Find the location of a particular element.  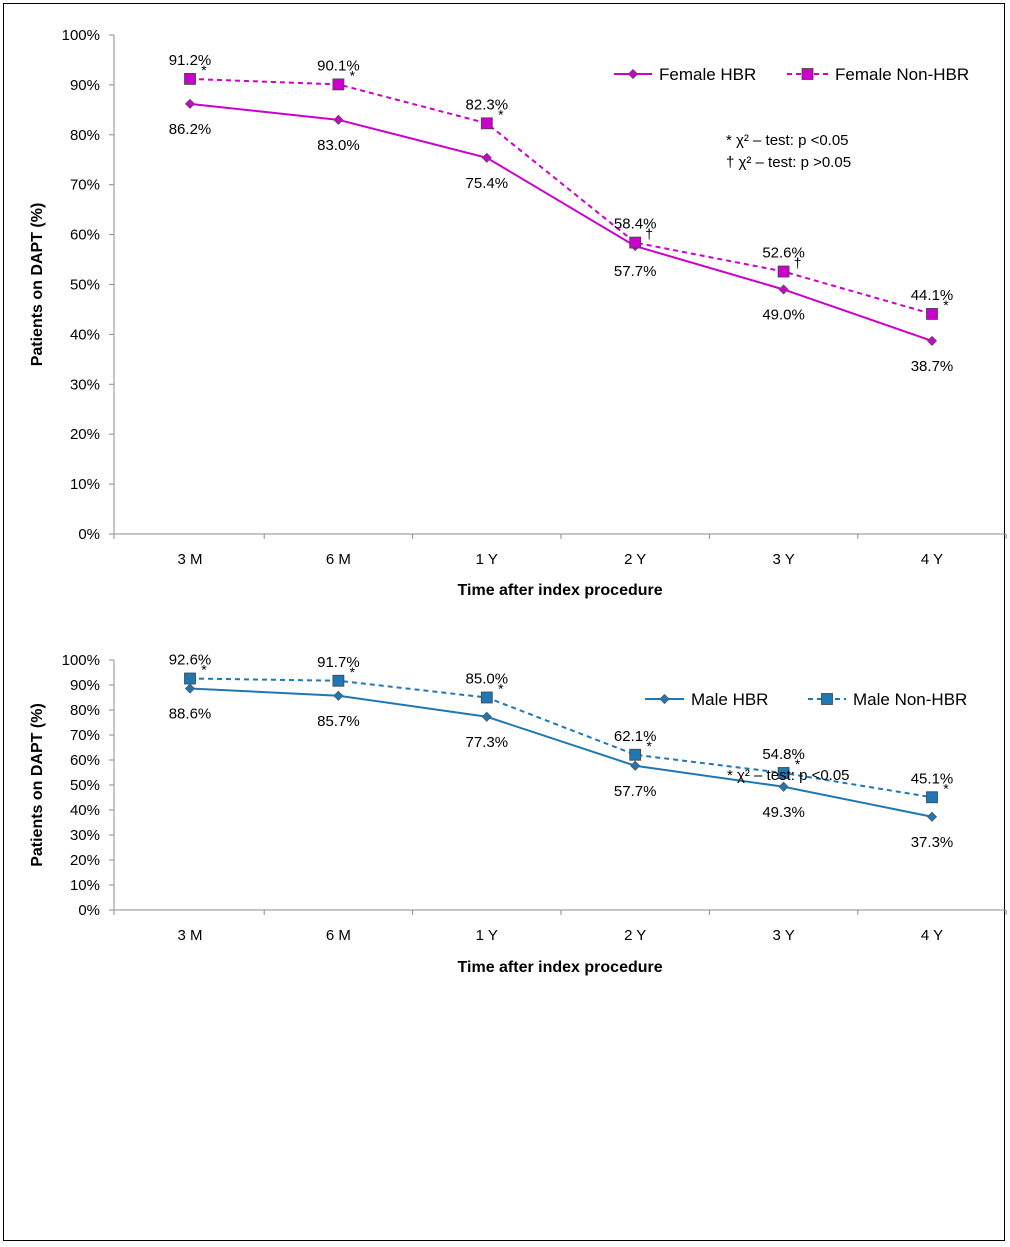

y-tick-label: 10% is located at coordinates (85, 484).